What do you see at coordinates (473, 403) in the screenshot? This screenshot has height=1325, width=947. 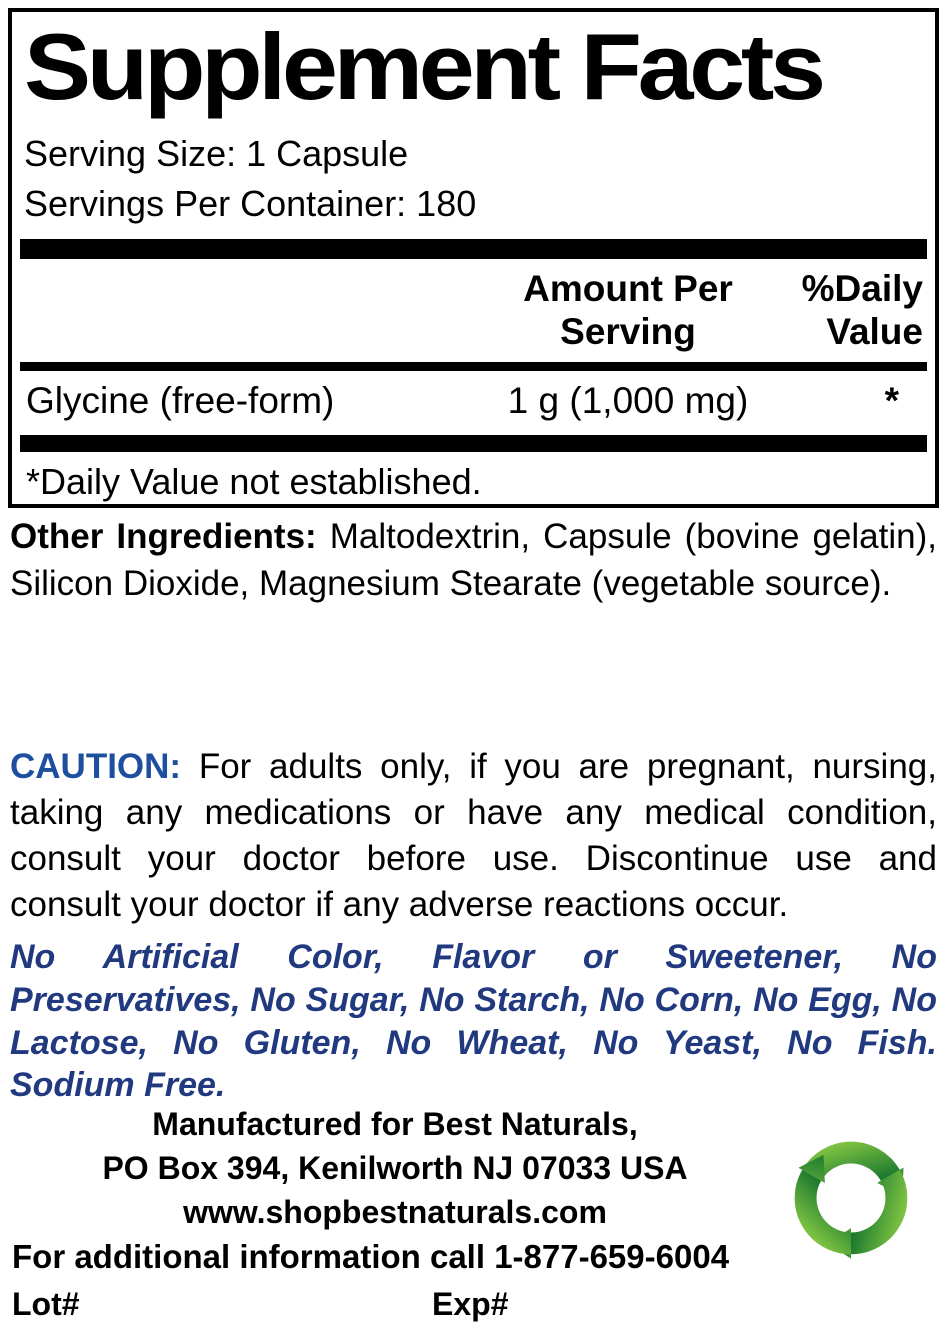 I see `table-row: Glycine (free-form) 1 g (1,000 mg) *` at bounding box center [473, 403].